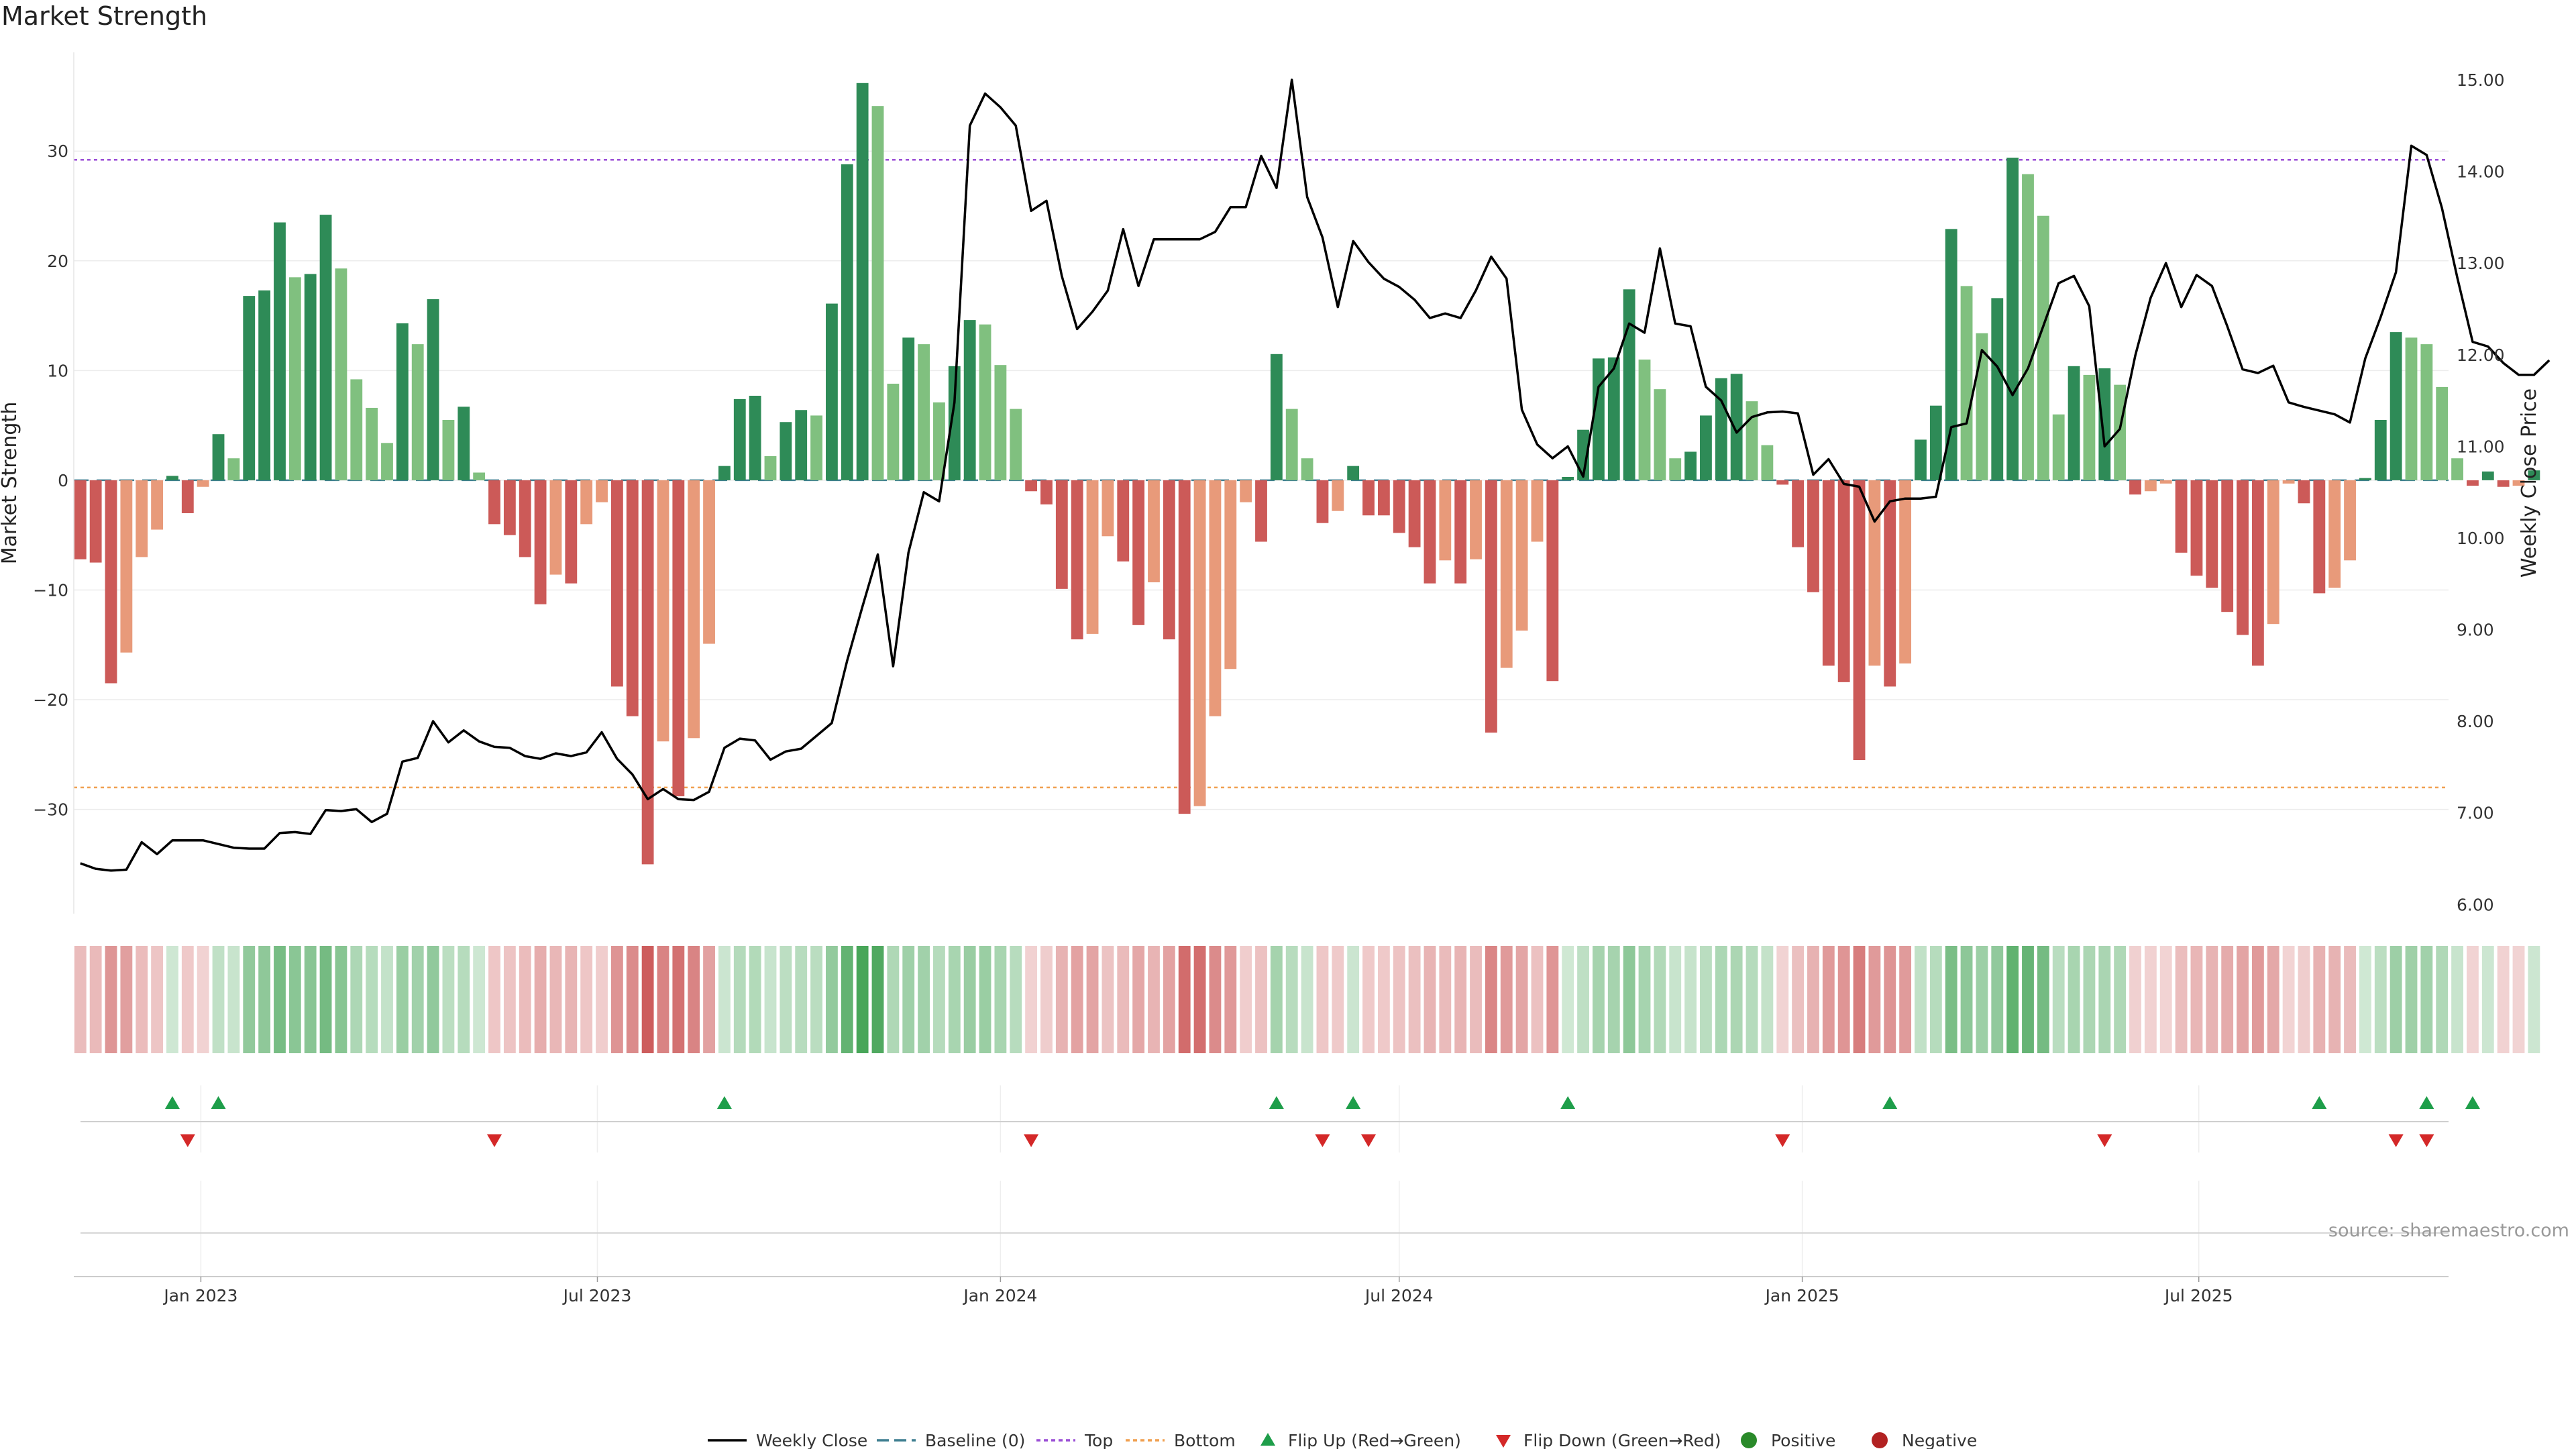  Describe the element at coordinates (1622, 1440) in the screenshot. I see `legend-entry: Flip Down (Green→Red)` at that location.